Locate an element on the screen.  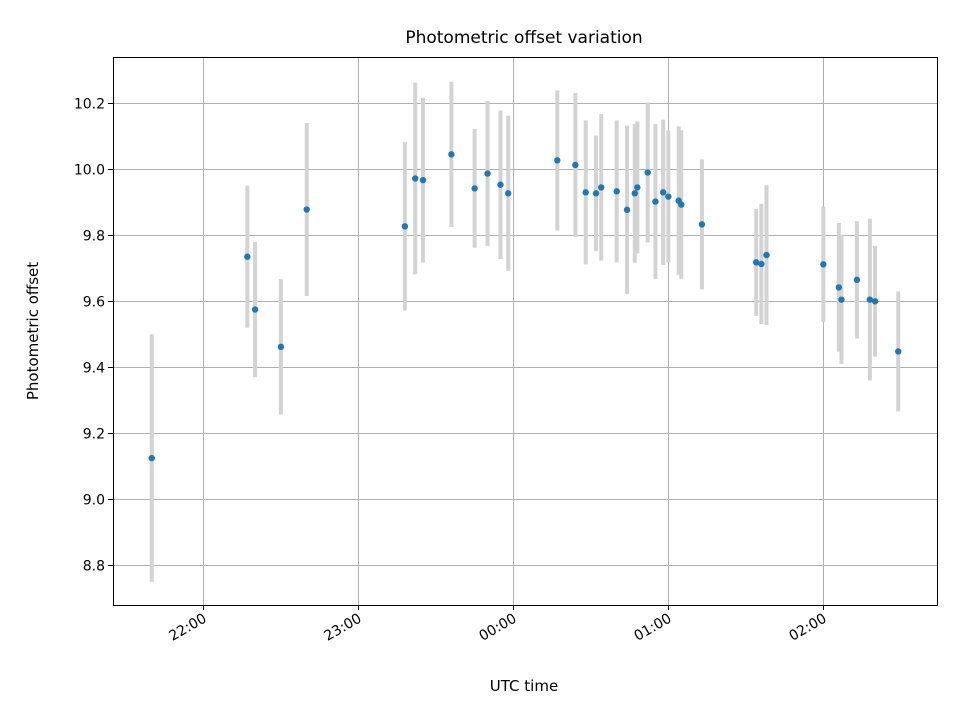
y-tick-label: 9.2 is located at coordinates (94, 435).